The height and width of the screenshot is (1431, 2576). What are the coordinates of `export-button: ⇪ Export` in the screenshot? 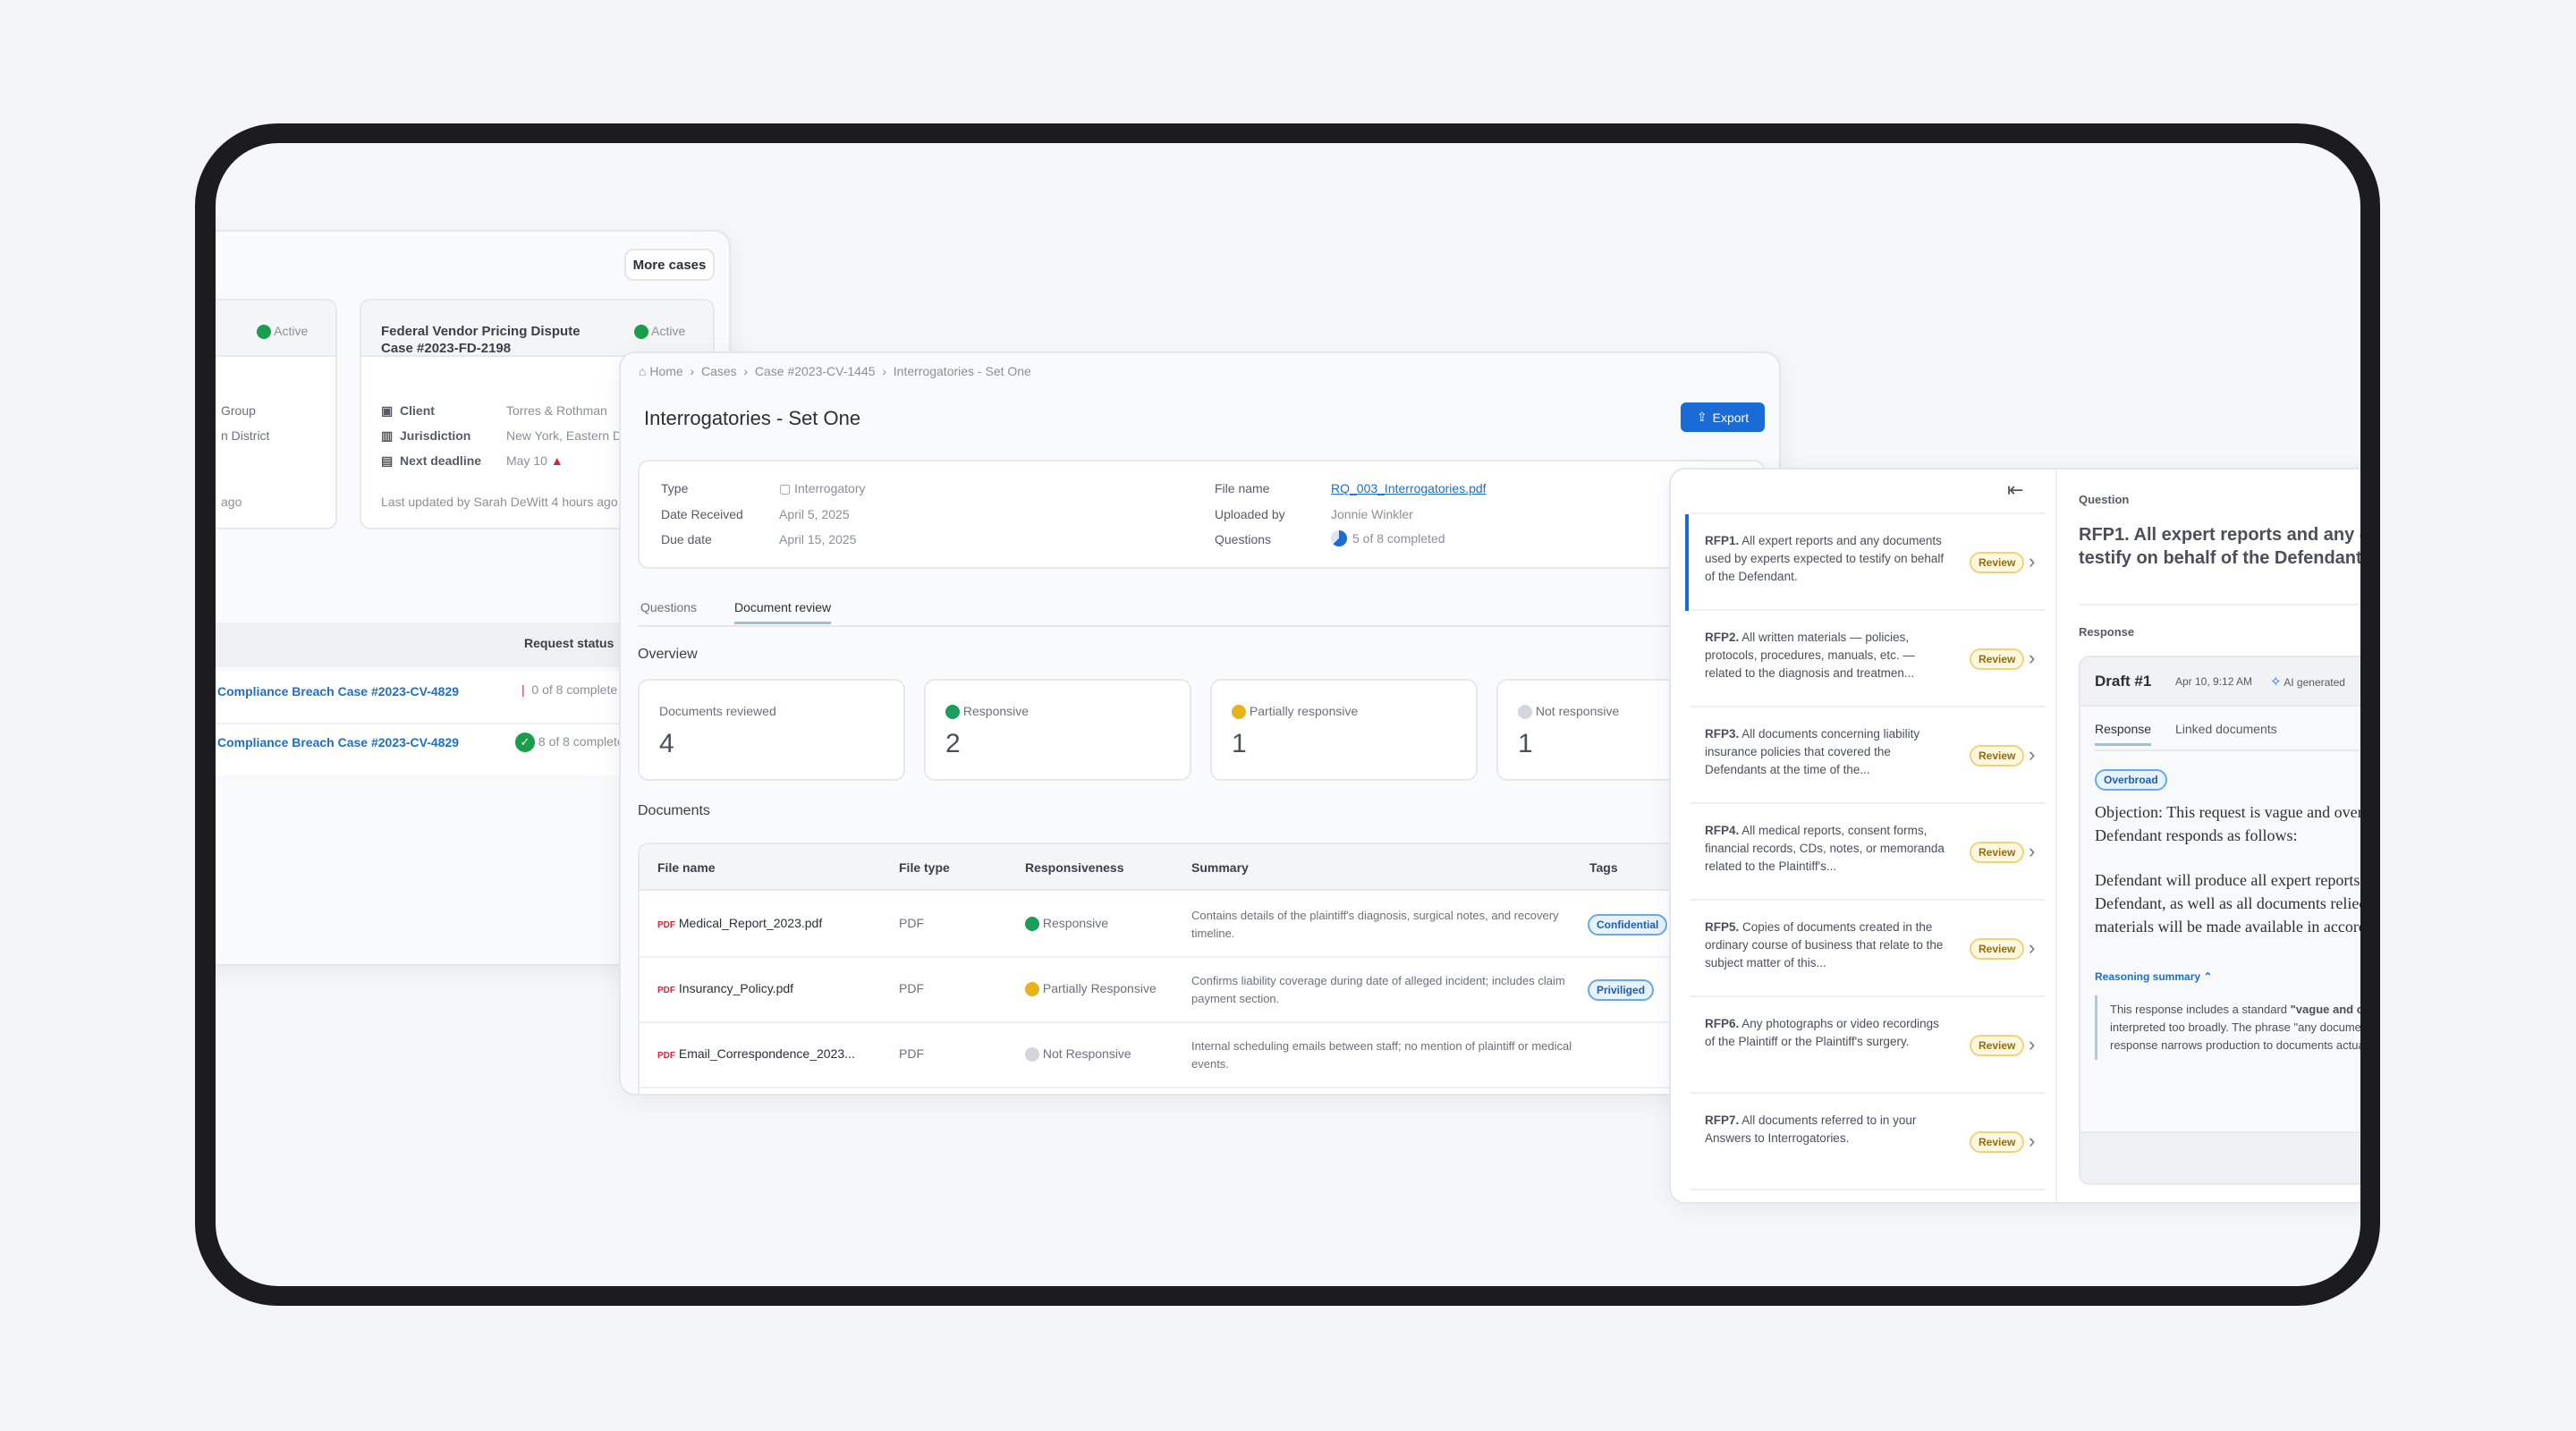 It's located at (1723, 417).